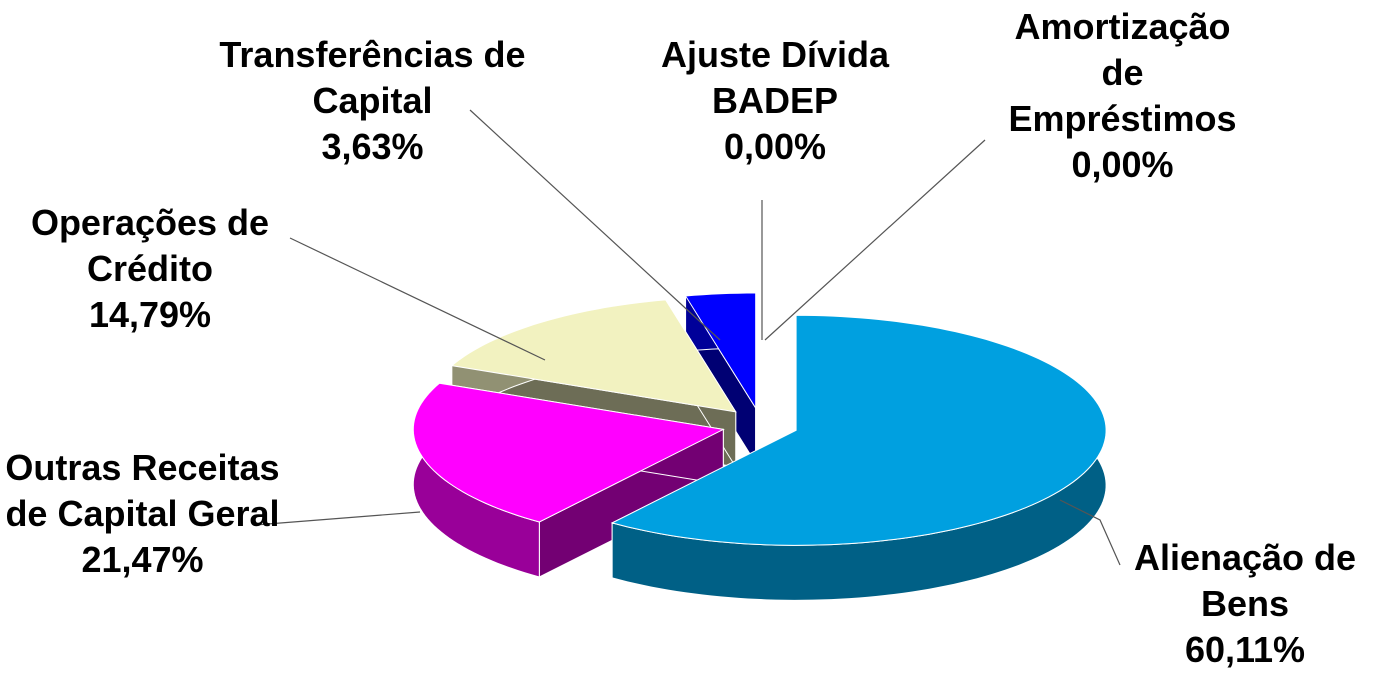 This screenshot has width=1386, height=673. Describe the element at coordinates (372, 146) in the screenshot. I see `label-value: 3,63%` at that location.